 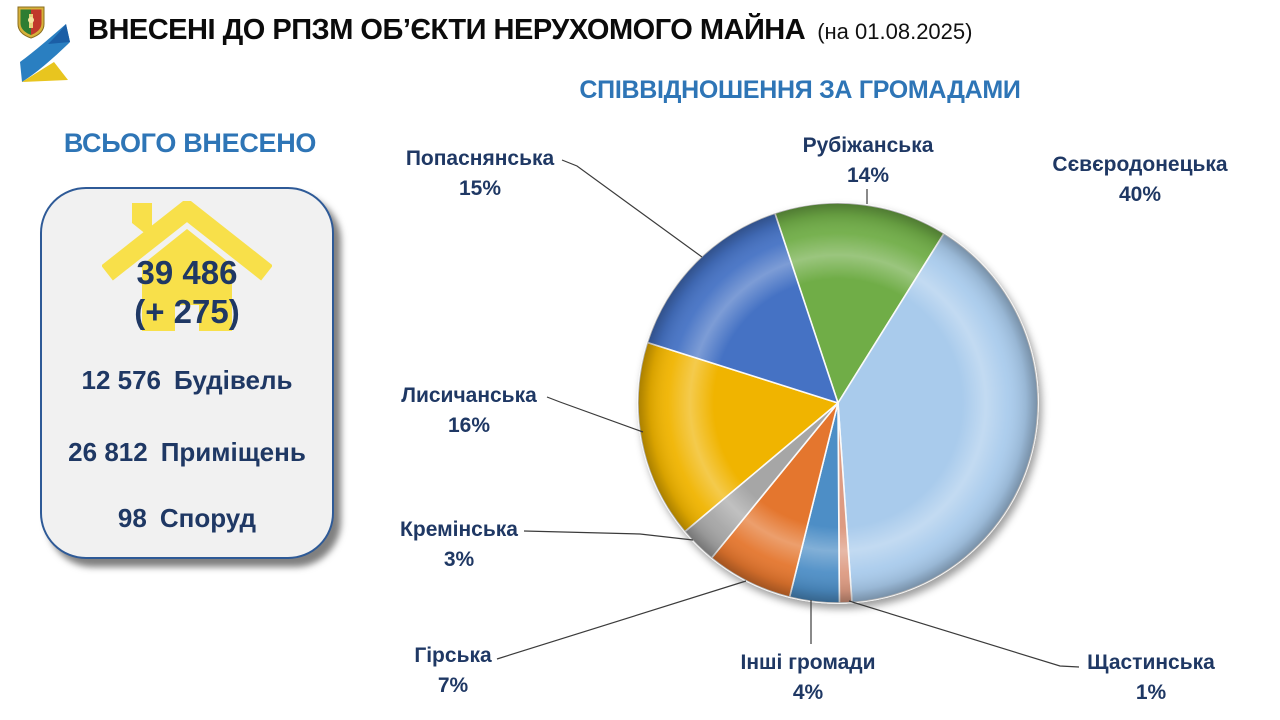 What do you see at coordinates (480, 158) in the screenshot?
I see `pie-label-name: Попаснянська` at bounding box center [480, 158].